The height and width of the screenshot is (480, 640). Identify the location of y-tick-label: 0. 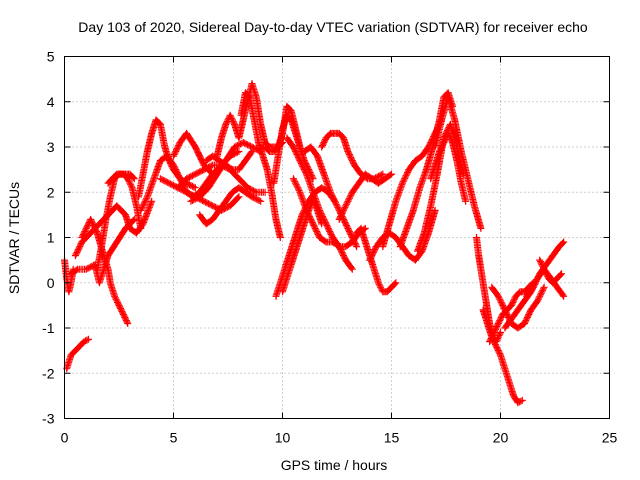
(51, 283).